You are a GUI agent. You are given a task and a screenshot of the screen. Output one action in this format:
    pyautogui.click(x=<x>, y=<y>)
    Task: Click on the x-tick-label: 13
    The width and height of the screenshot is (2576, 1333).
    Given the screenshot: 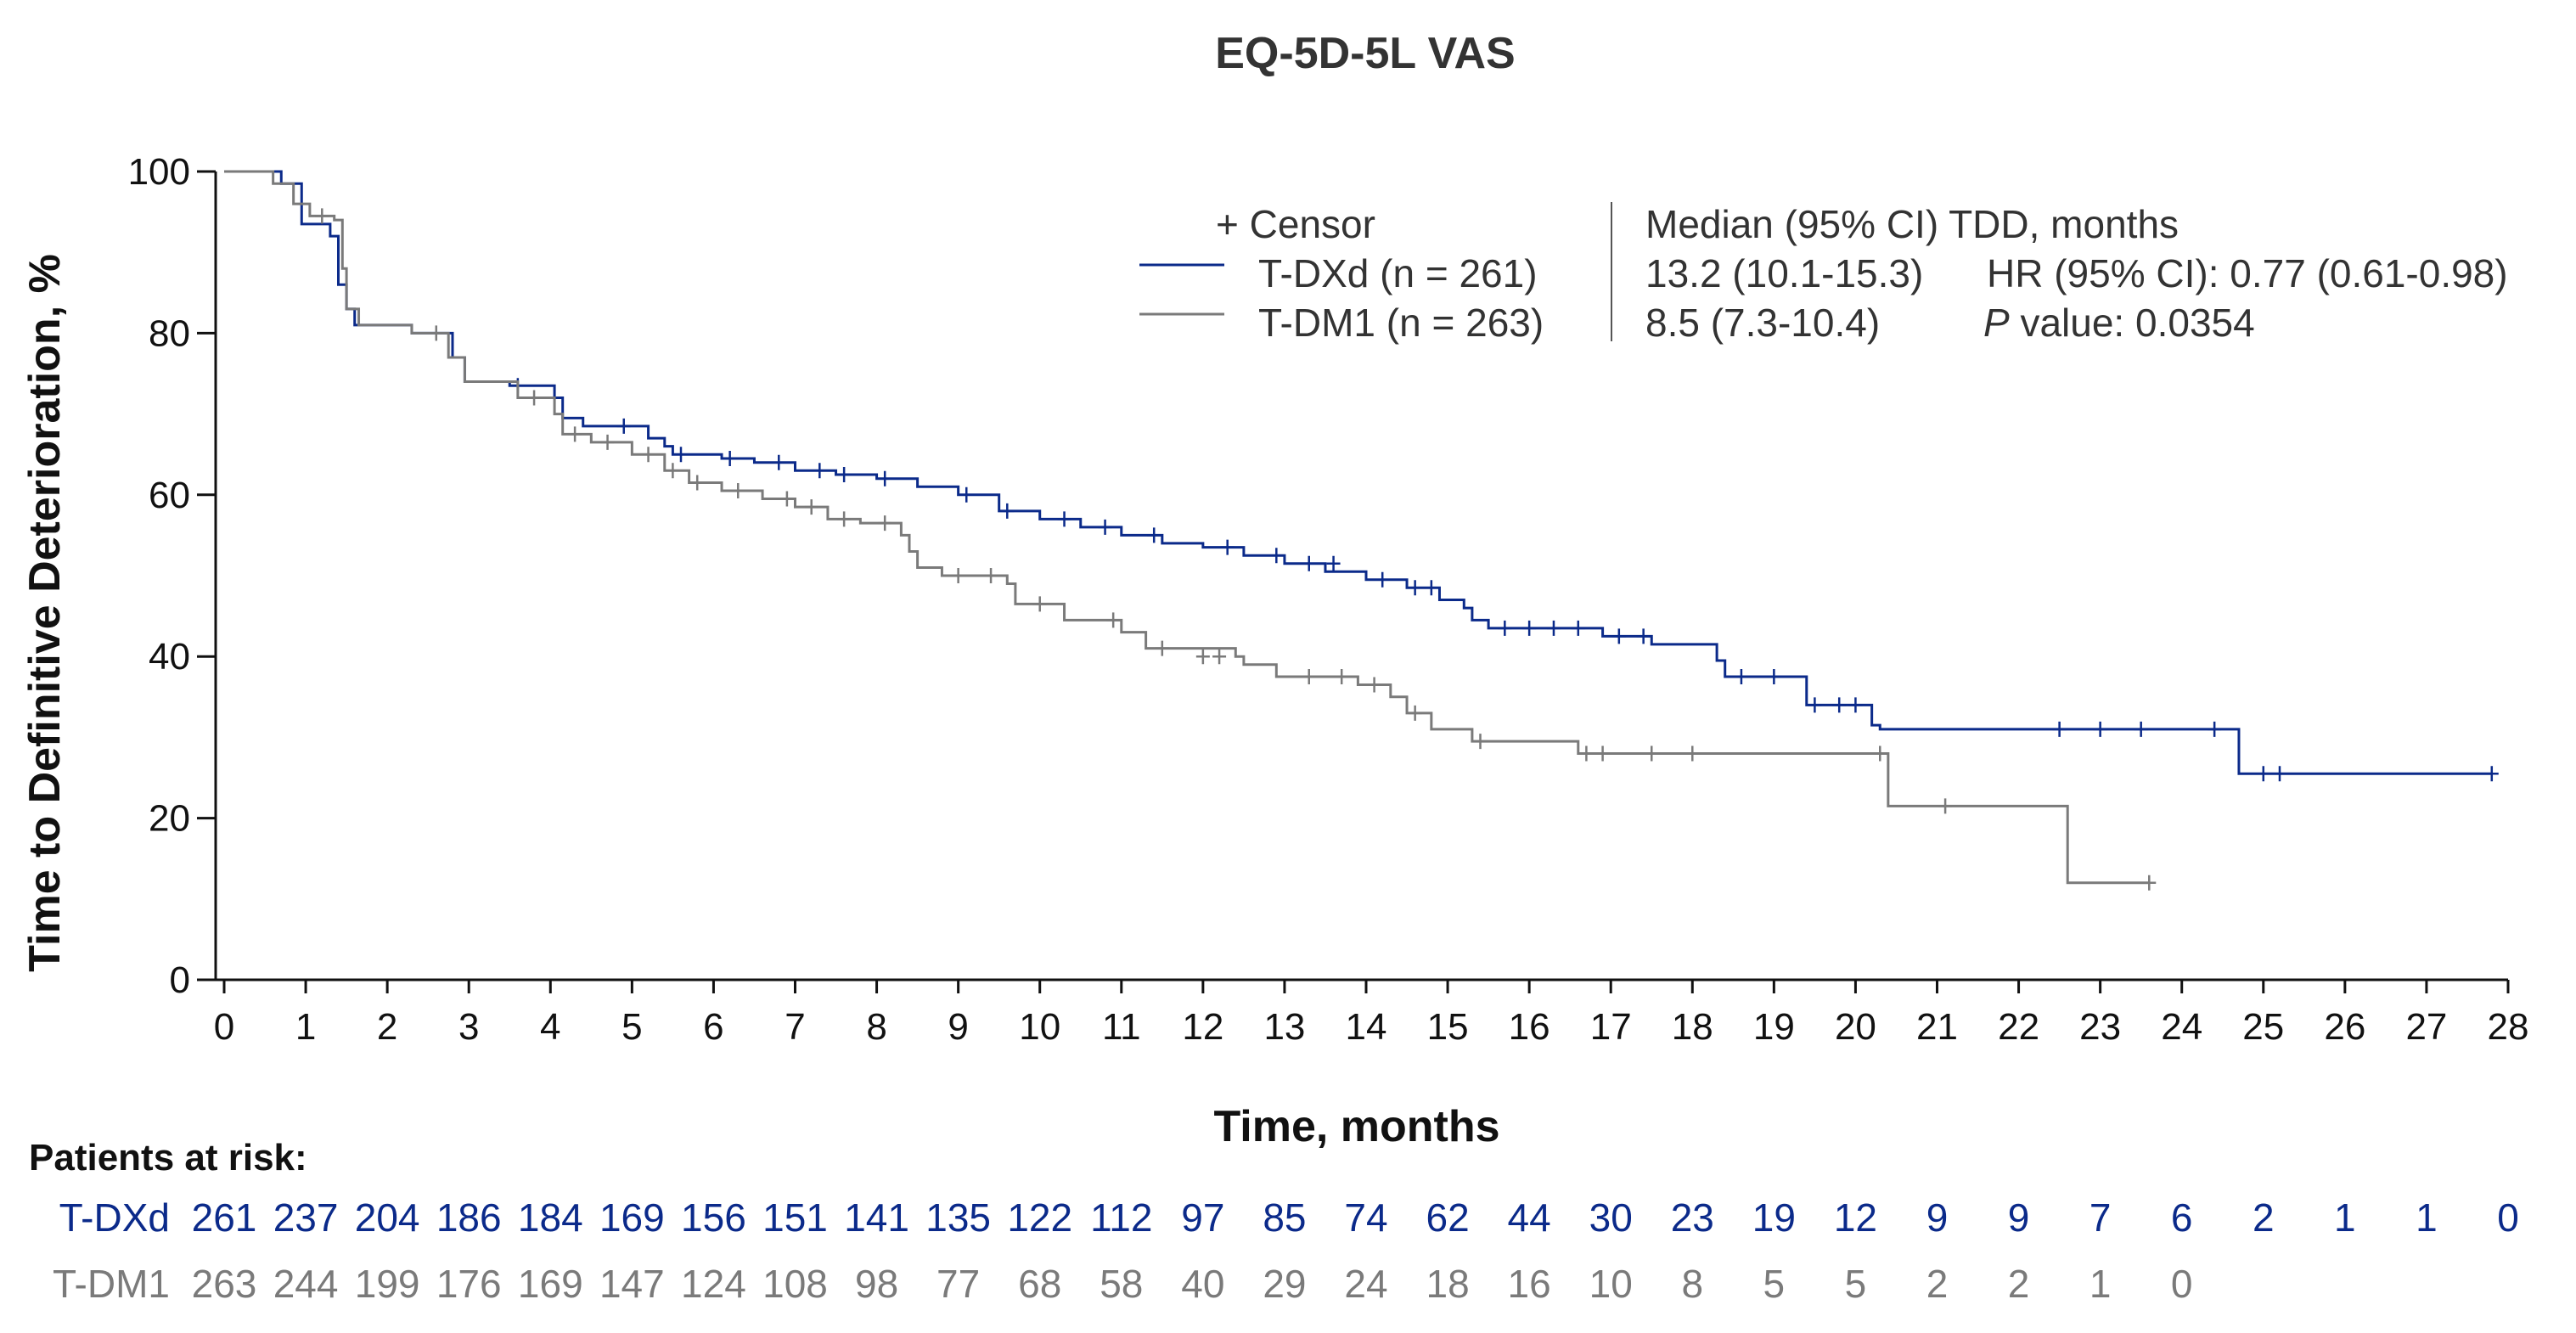 What is the action you would take?
    pyautogui.click(x=1284, y=1027)
    